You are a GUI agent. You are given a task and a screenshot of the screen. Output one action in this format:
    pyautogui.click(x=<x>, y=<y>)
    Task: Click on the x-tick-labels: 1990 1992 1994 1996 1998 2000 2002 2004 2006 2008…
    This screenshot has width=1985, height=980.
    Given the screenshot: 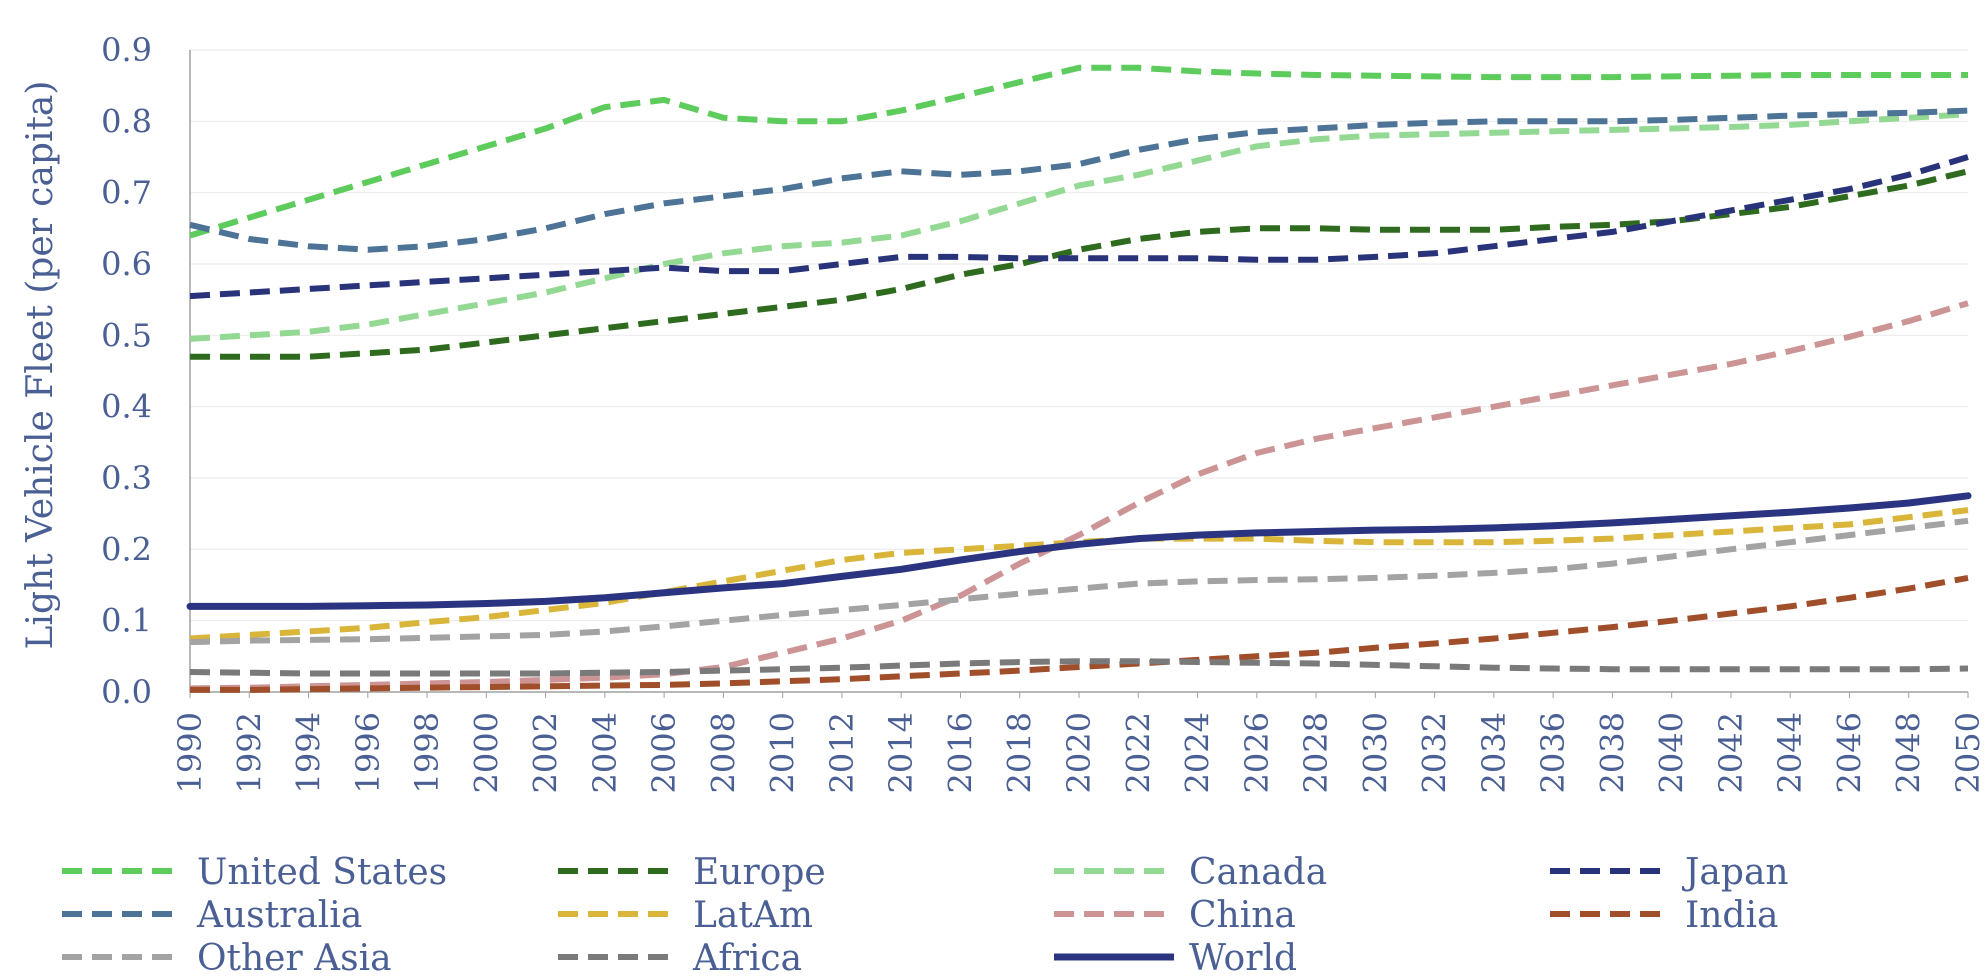 What is the action you would take?
    pyautogui.click(x=1078, y=752)
    